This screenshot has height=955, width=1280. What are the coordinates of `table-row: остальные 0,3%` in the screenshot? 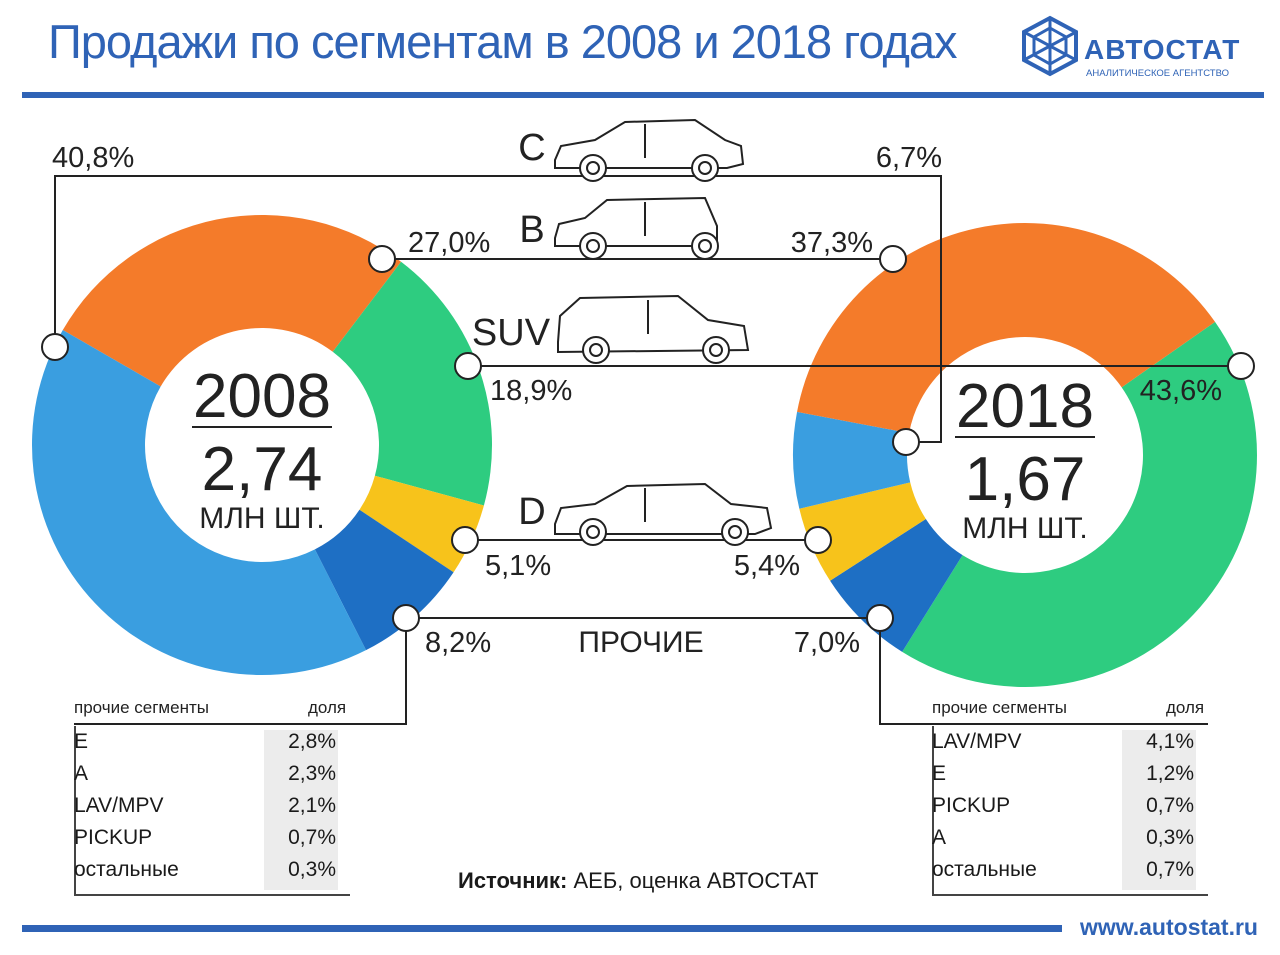 It's located at (212, 874).